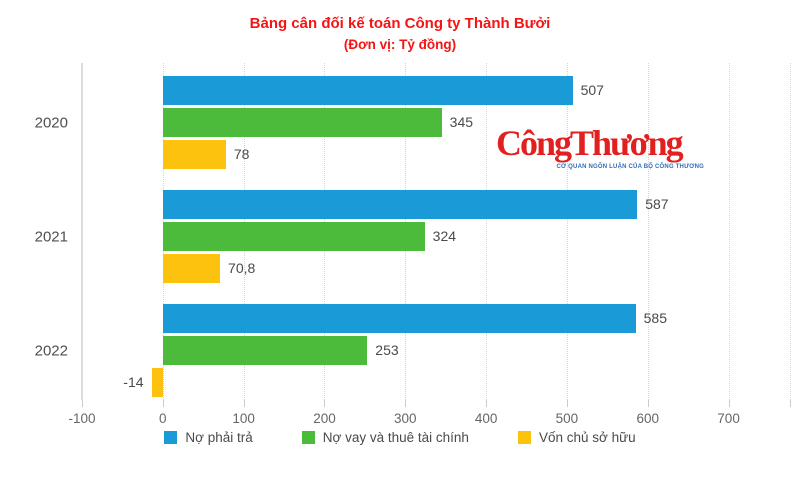 Image resolution: width=800 pixels, height=479 pixels. What do you see at coordinates (400, 23) in the screenshot?
I see `chart-title-line1: Bảng cân đối kế toán Công ty Thành Bưởi` at bounding box center [400, 23].